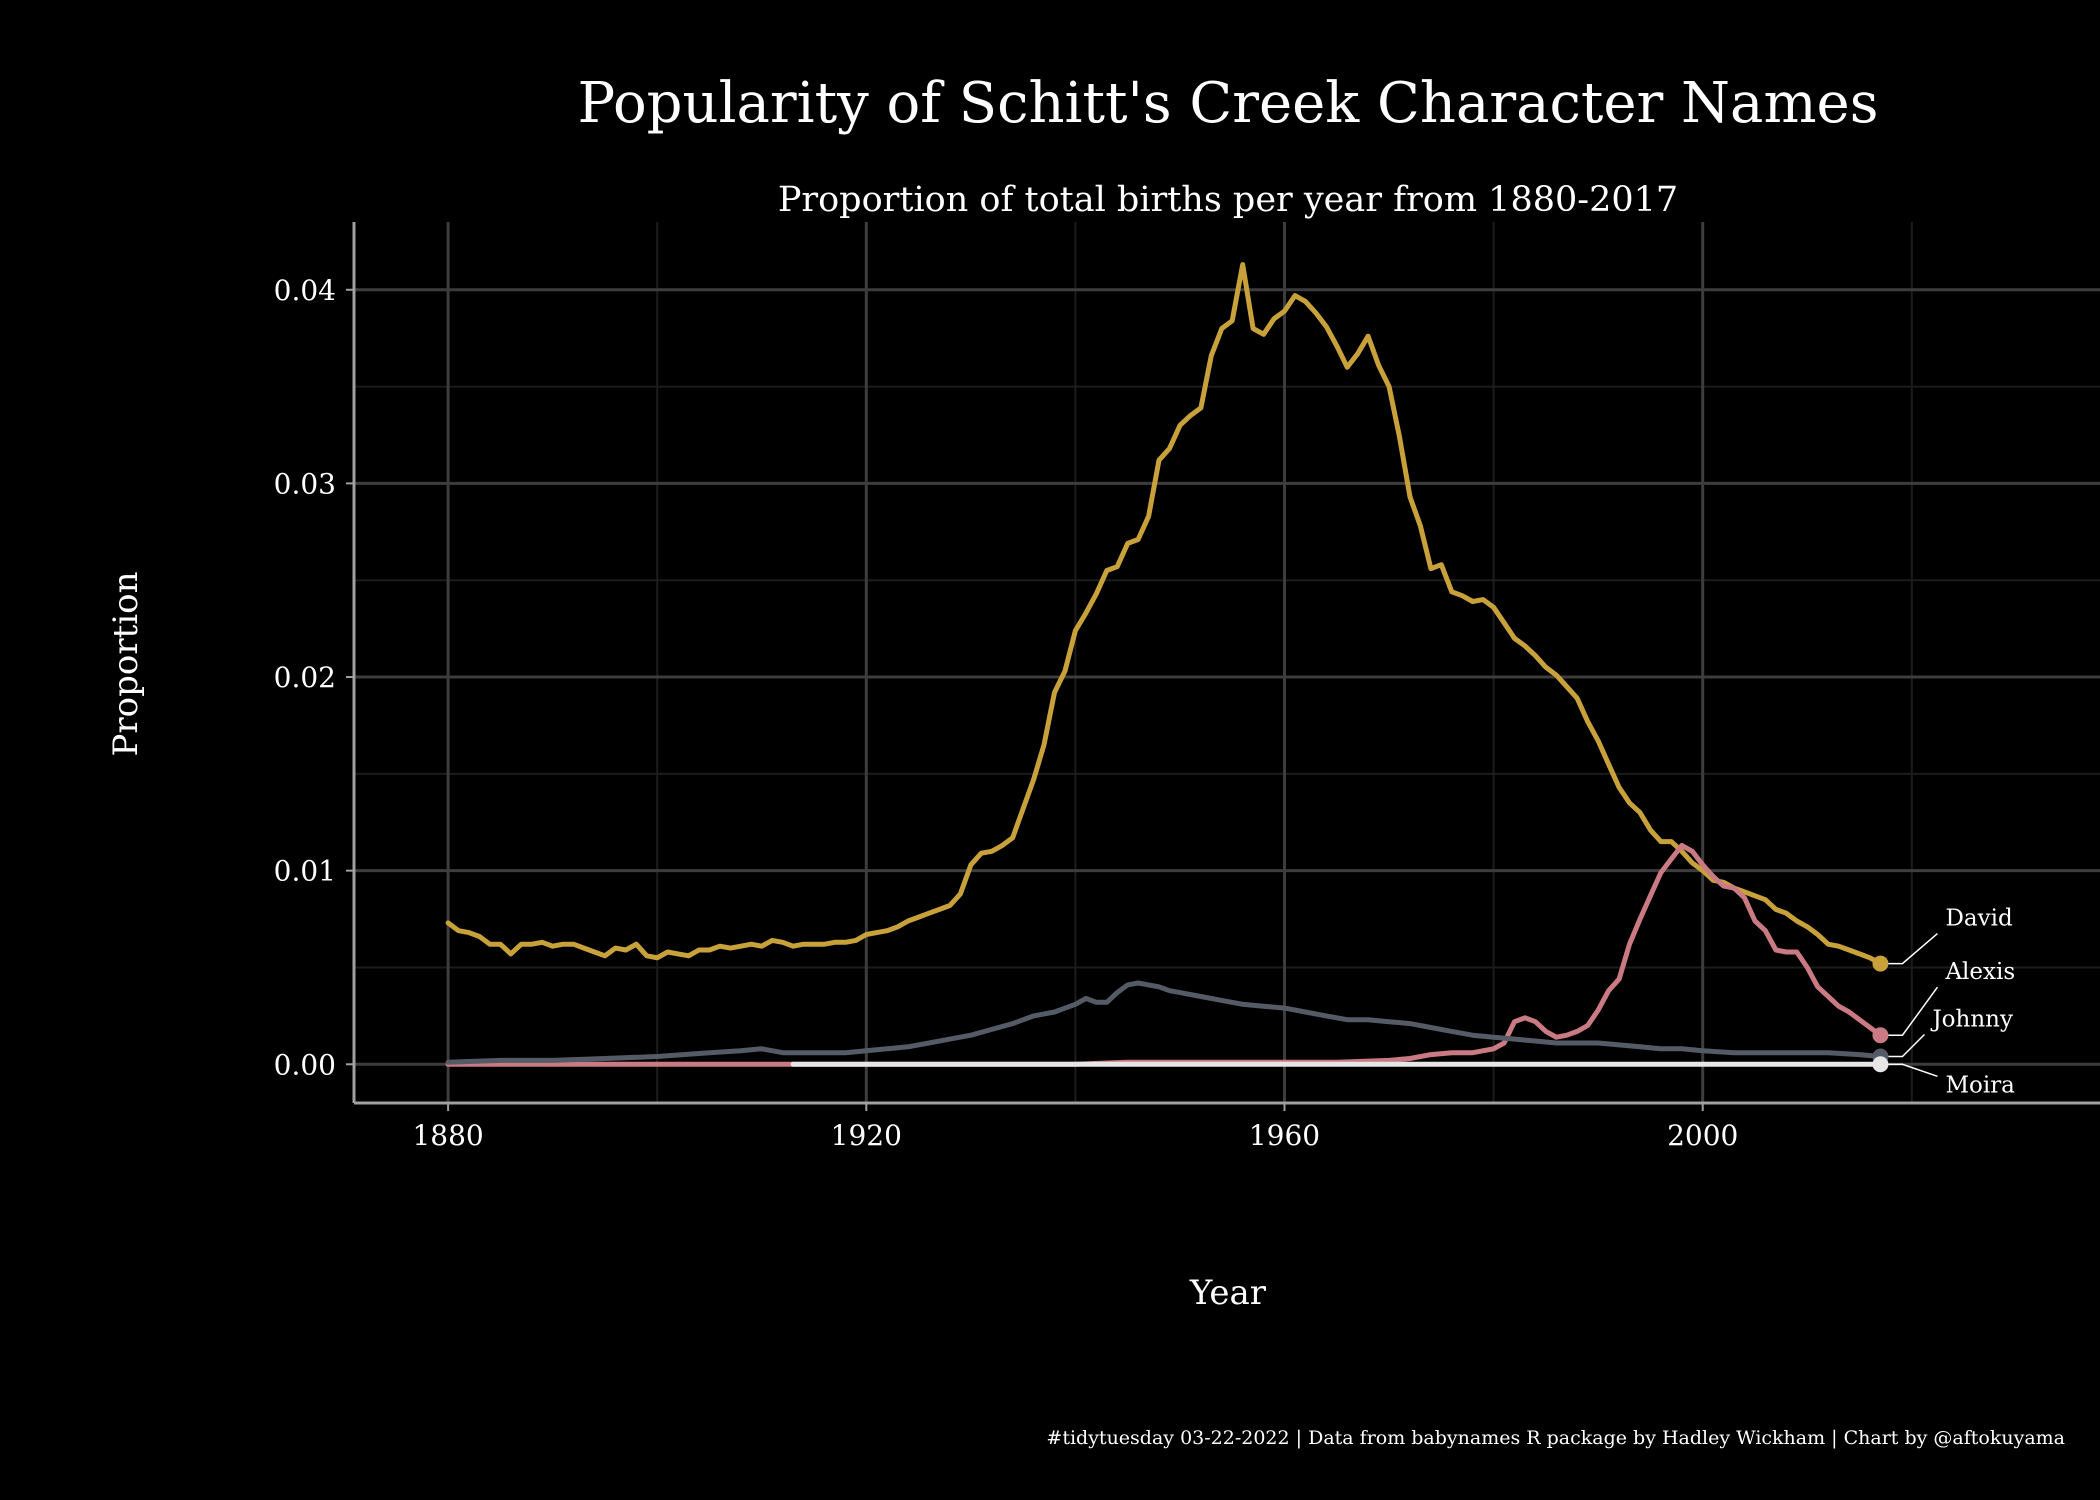 The width and height of the screenshot is (2100, 1500). I want to click on series-line-johnny, so click(1164, 1022).